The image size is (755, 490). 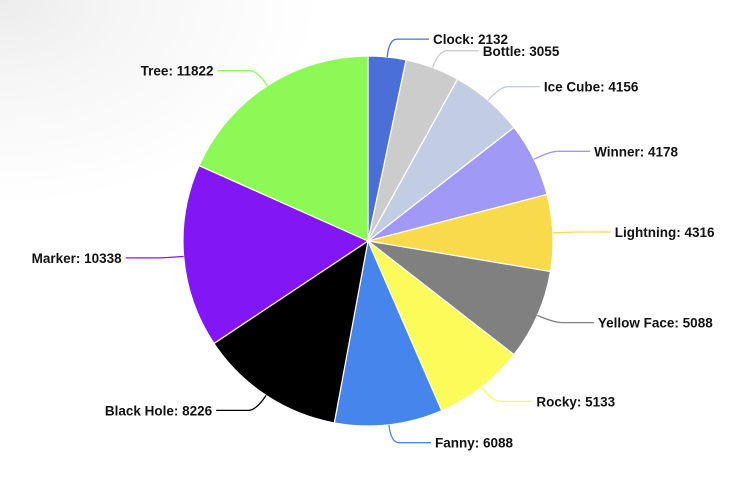 I want to click on leader-line-bottle, so click(x=455, y=59).